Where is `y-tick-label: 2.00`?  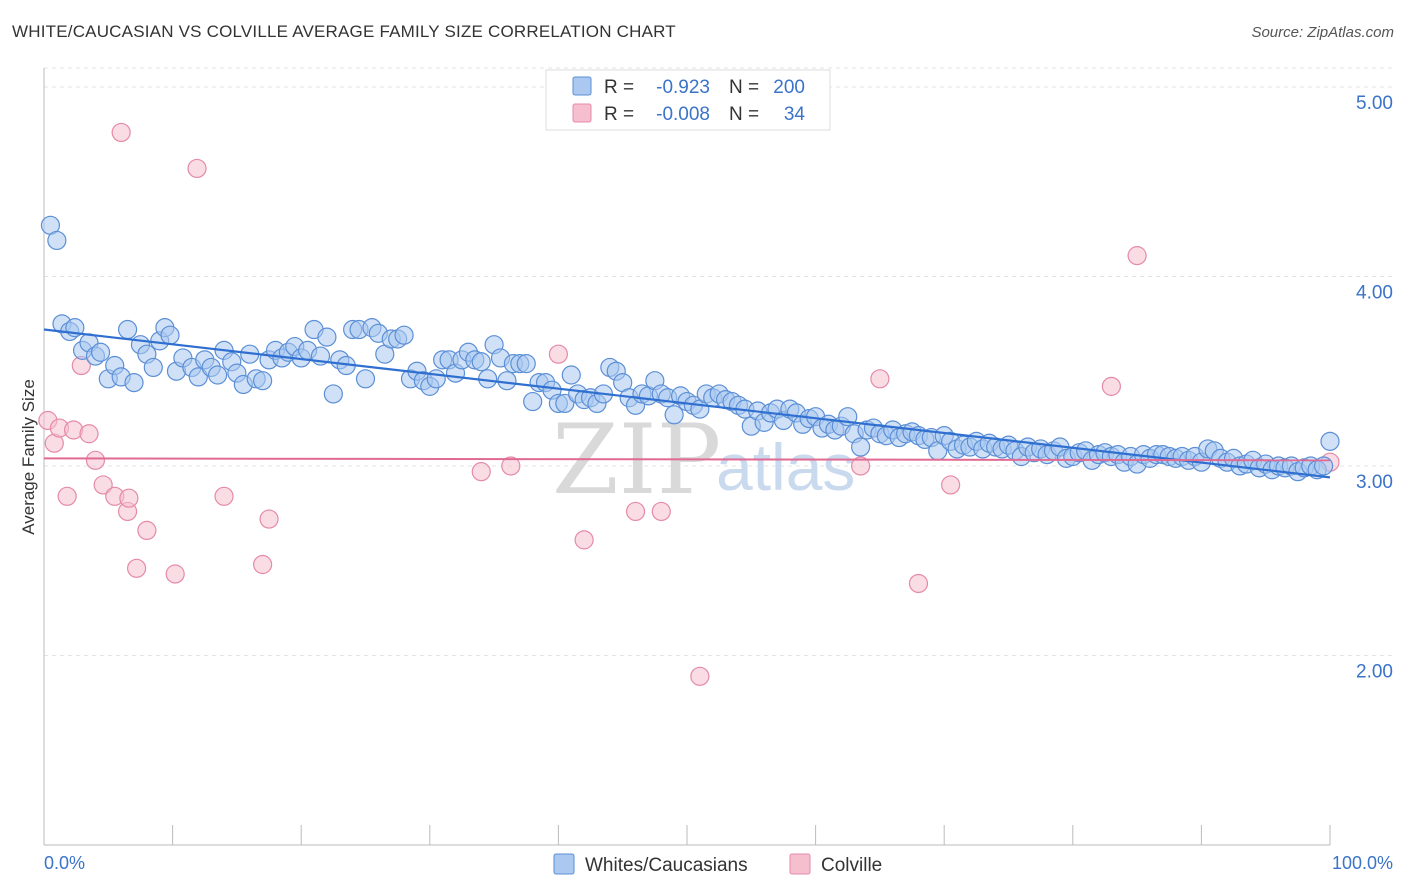 y-tick-label: 2.00 is located at coordinates (1374, 671).